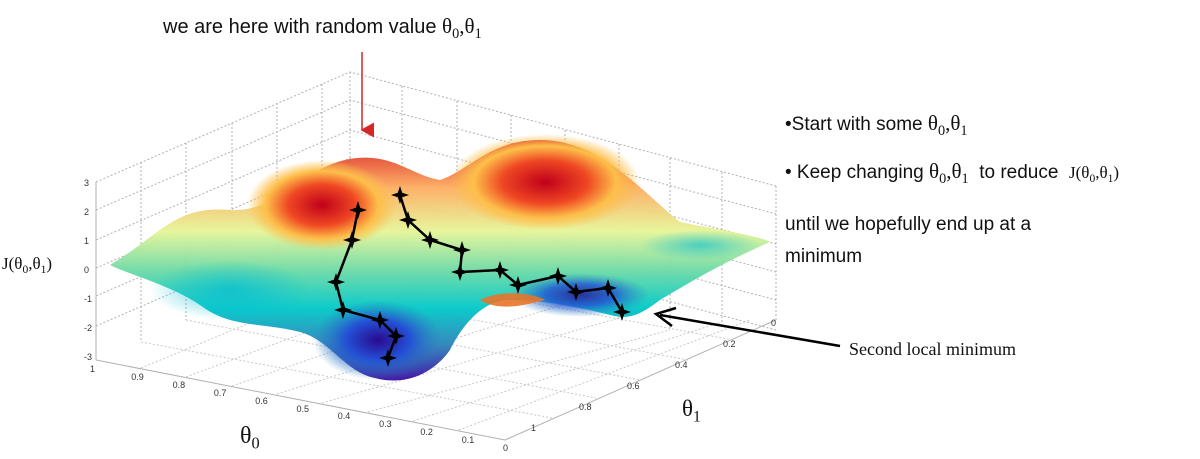 The height and width of the screenshot is (459, 1200). Describe the element at coordinates (729, 344) in the screenshot. I see `theta1-tick-label: 0.2` at that location.